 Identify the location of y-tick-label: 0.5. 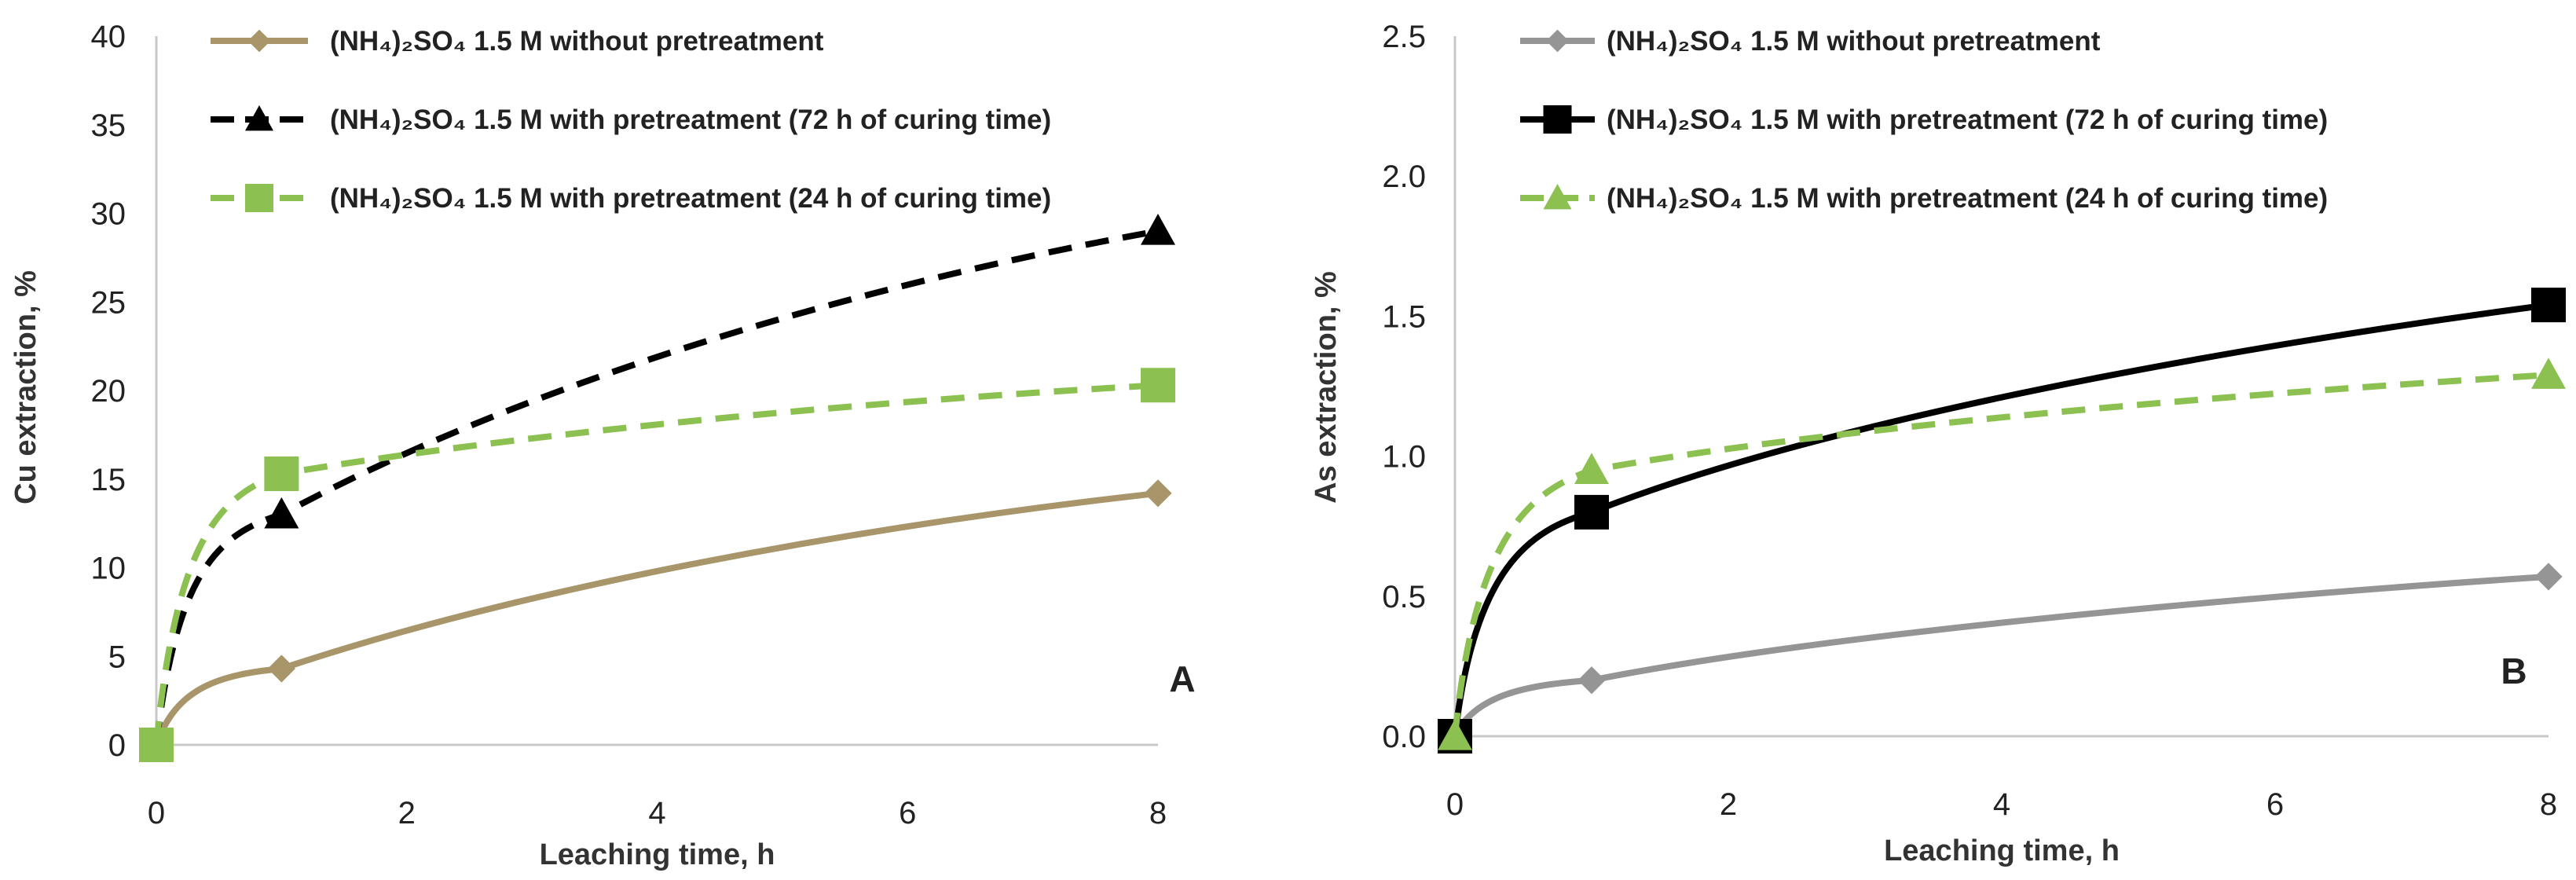
(1404, 597).